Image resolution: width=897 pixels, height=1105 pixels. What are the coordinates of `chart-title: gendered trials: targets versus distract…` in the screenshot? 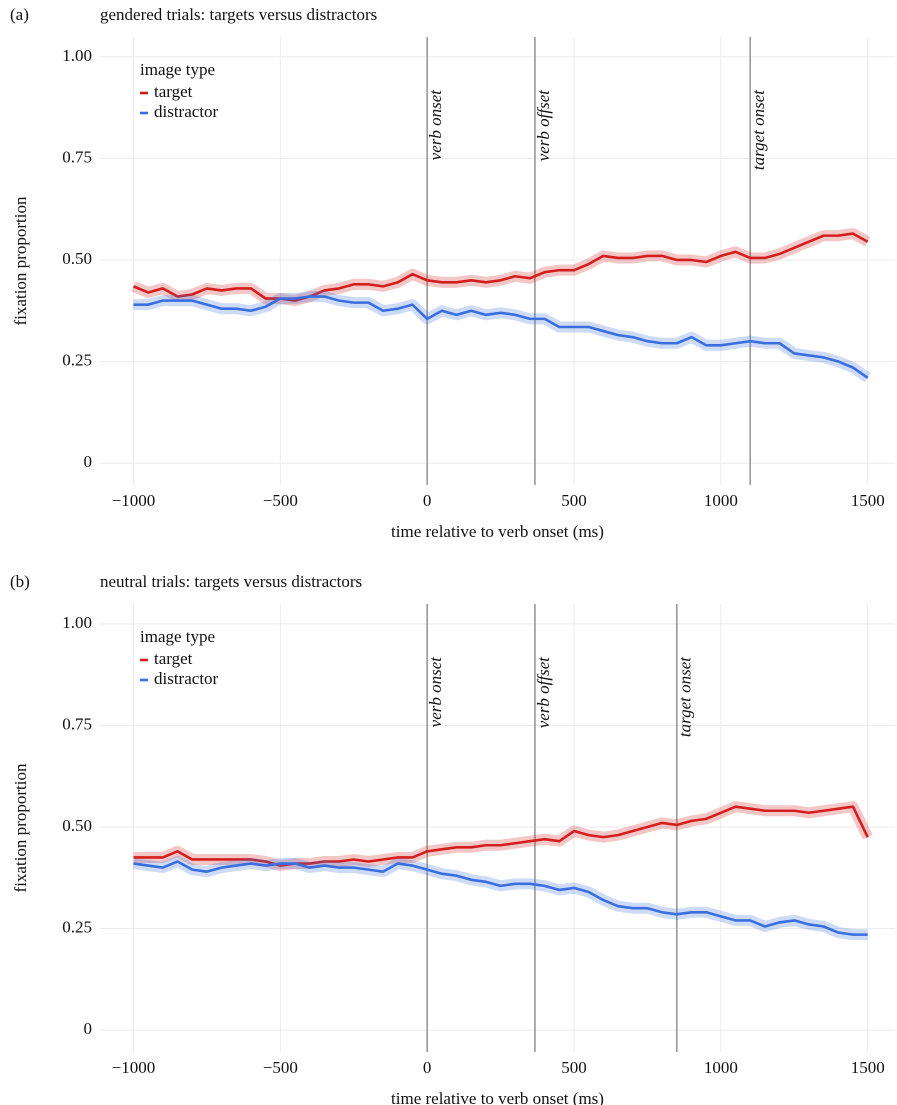 It's located at (238, 14).